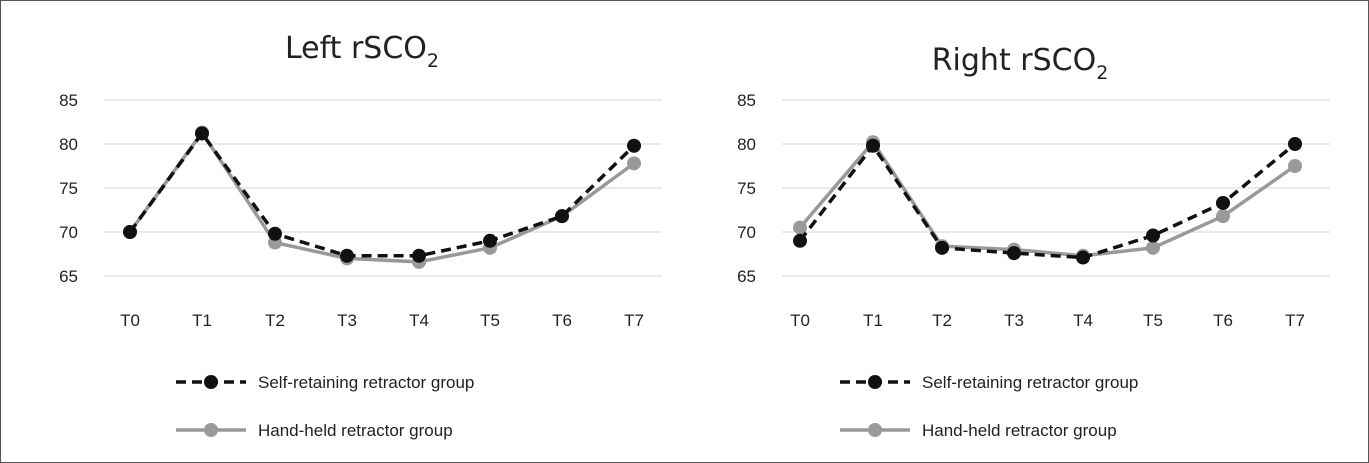 This screenshot has width=1369, height=463. I want to click on series-line-self-retaining, so click(382, 194).